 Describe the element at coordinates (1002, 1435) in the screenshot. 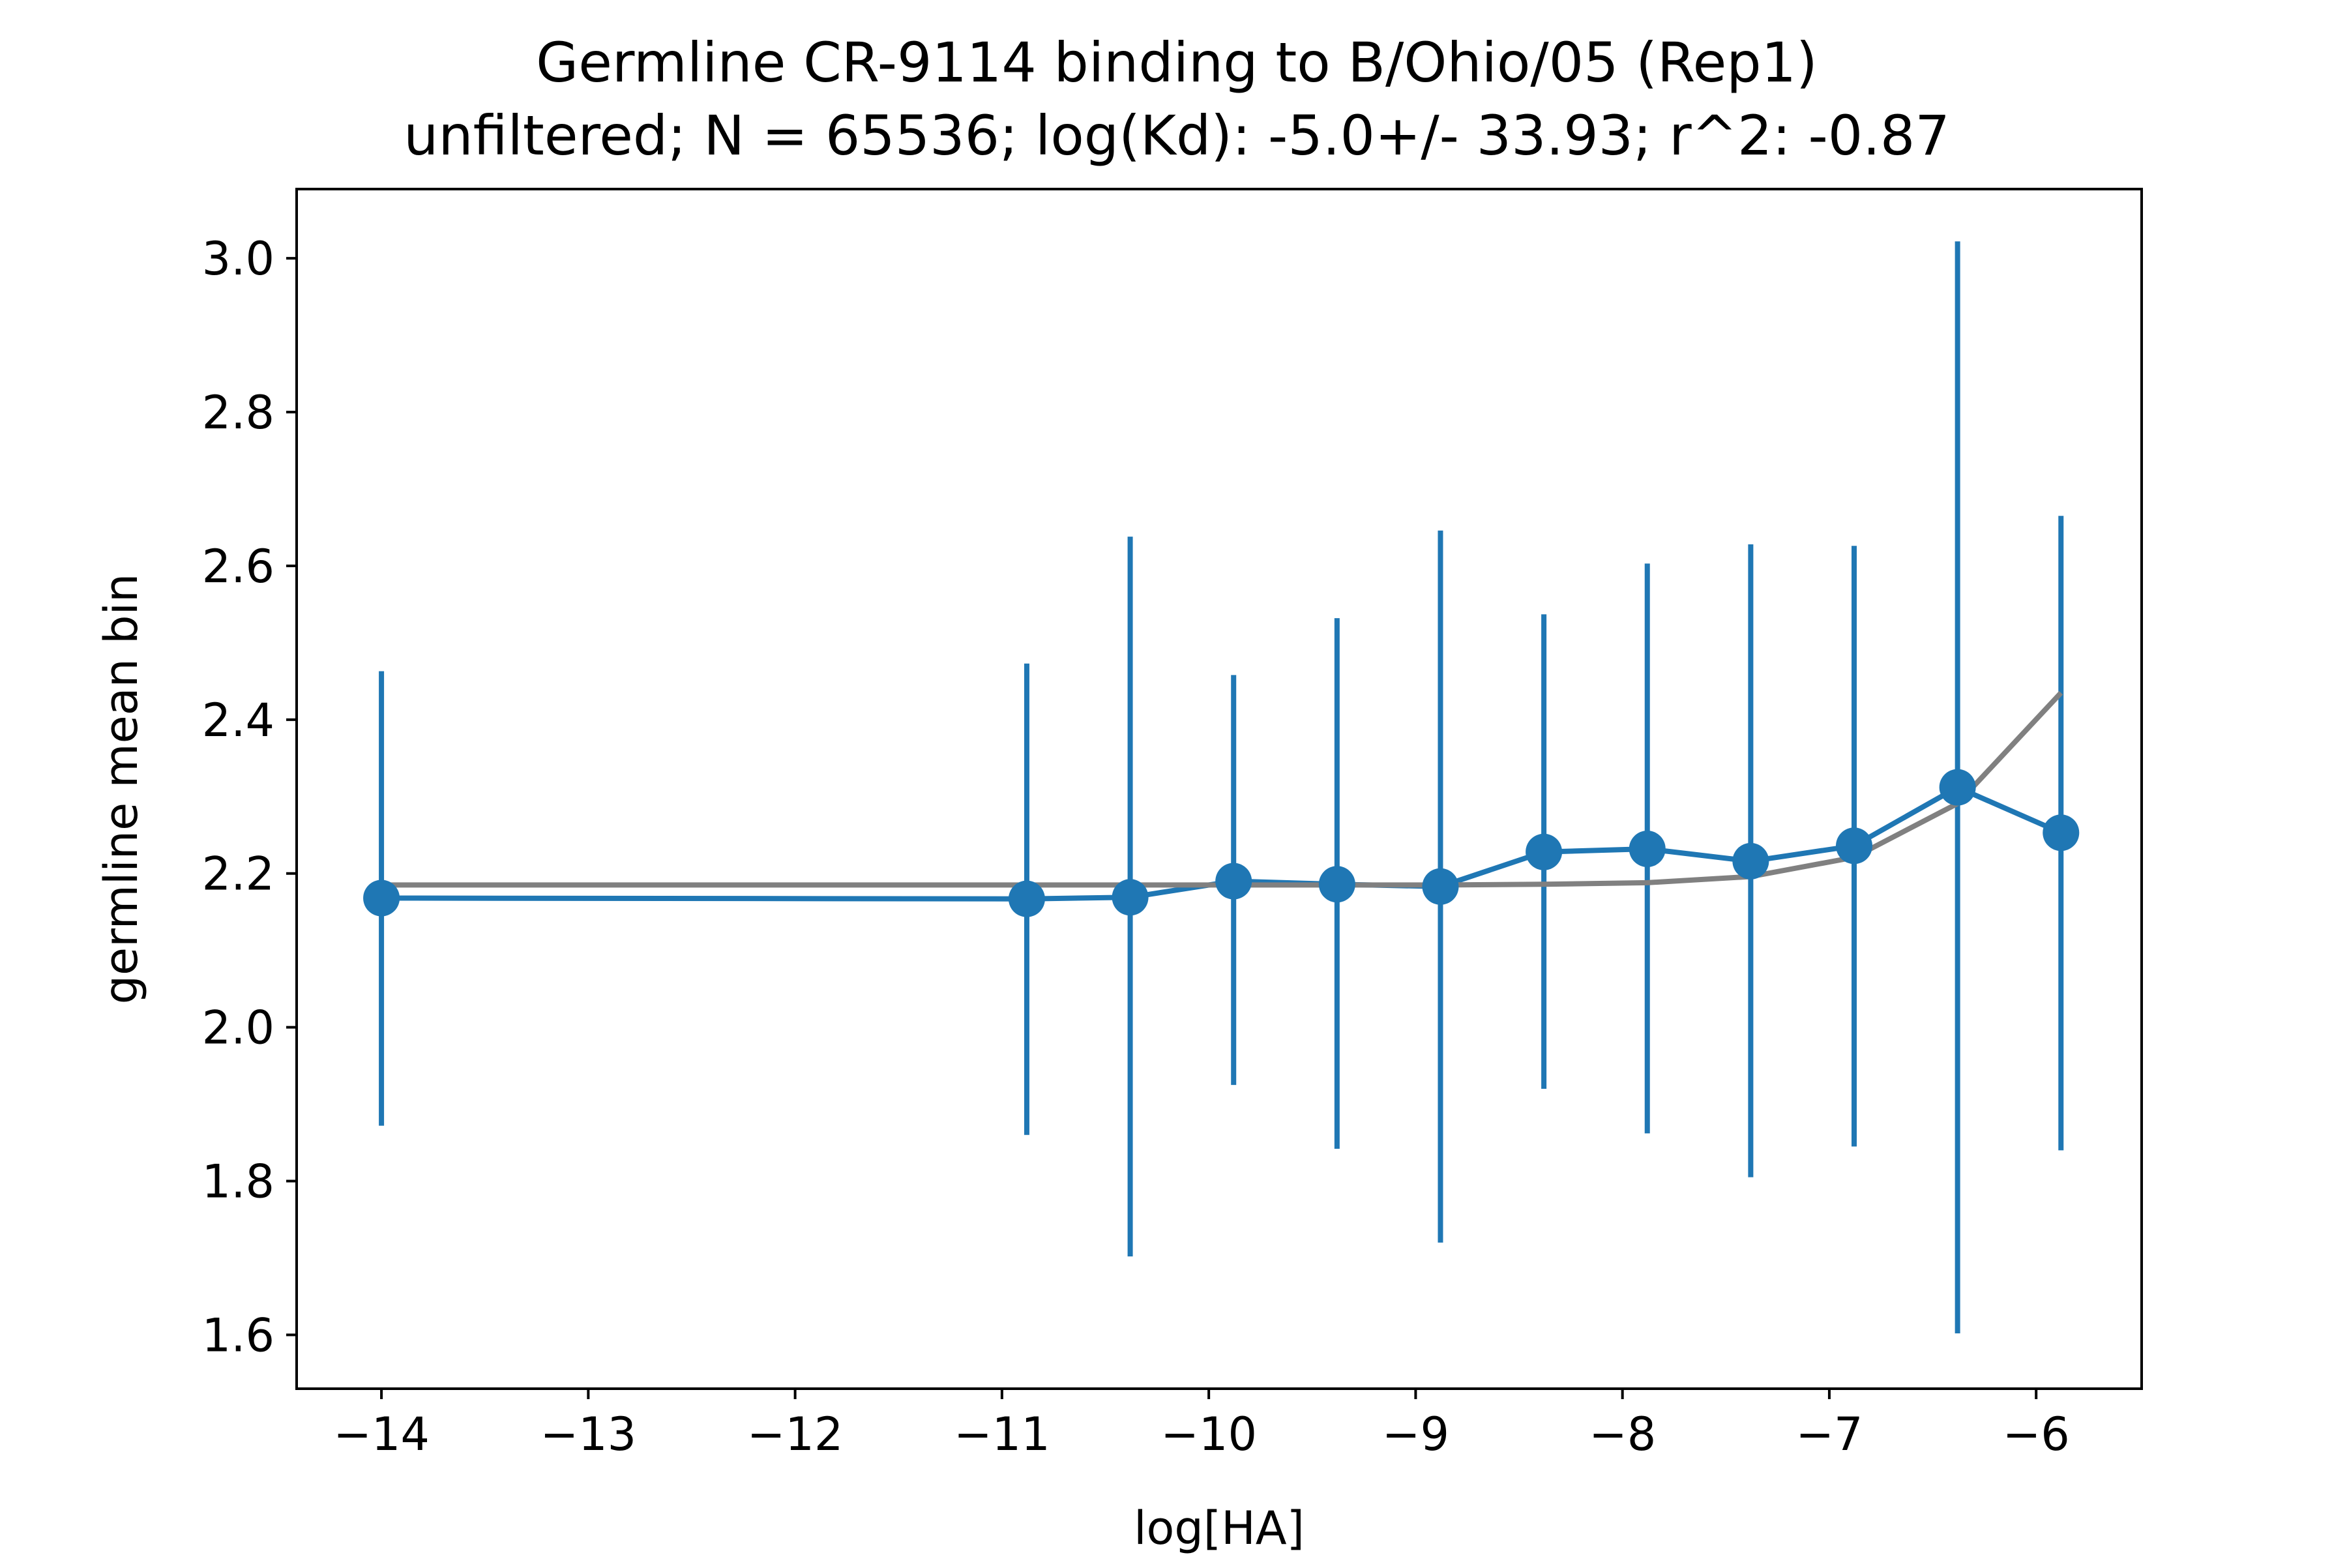

I see `x-tick-label: −11` at that location.